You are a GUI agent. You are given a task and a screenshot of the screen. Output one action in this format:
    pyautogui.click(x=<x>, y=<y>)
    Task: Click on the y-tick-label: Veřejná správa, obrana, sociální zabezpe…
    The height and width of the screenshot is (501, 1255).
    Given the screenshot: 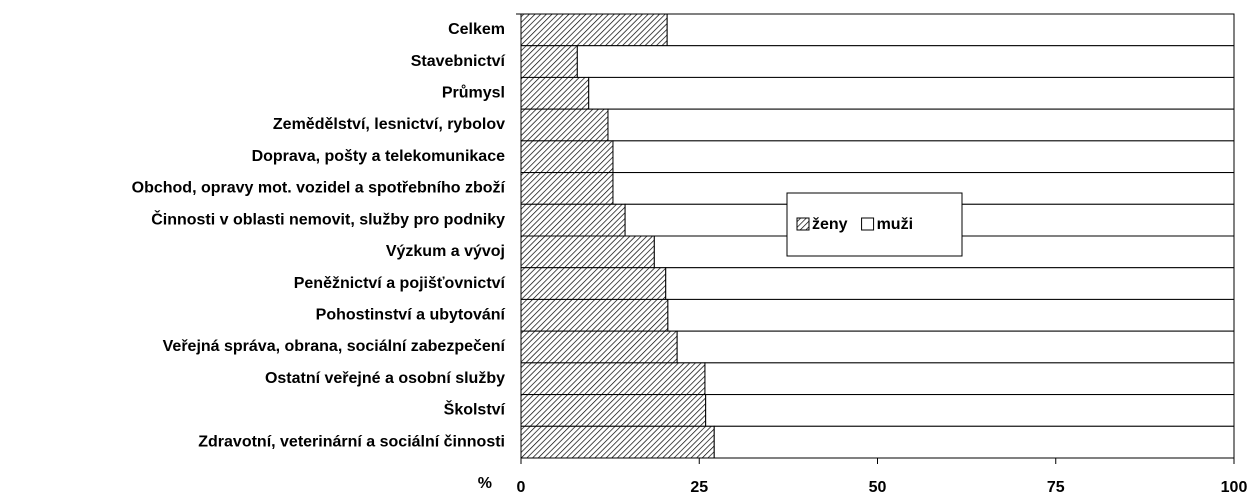 What is the action you would take?
    pyautogui.click(x=334, y=346)
    